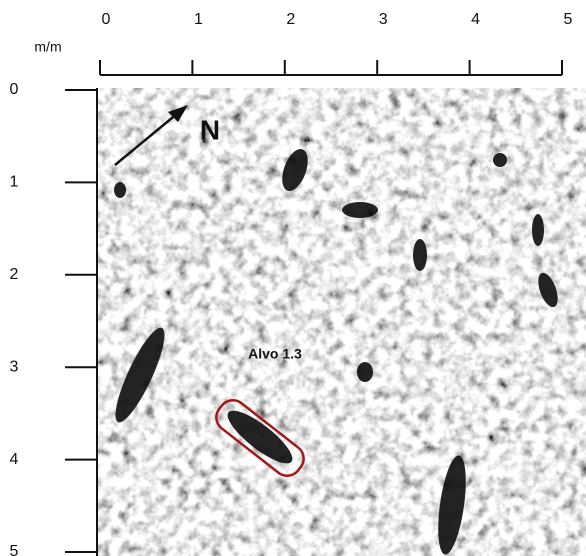 The width and height of the screenshot is (586, 556). I want to click on y-tick-label: 1, so click(14, 182).